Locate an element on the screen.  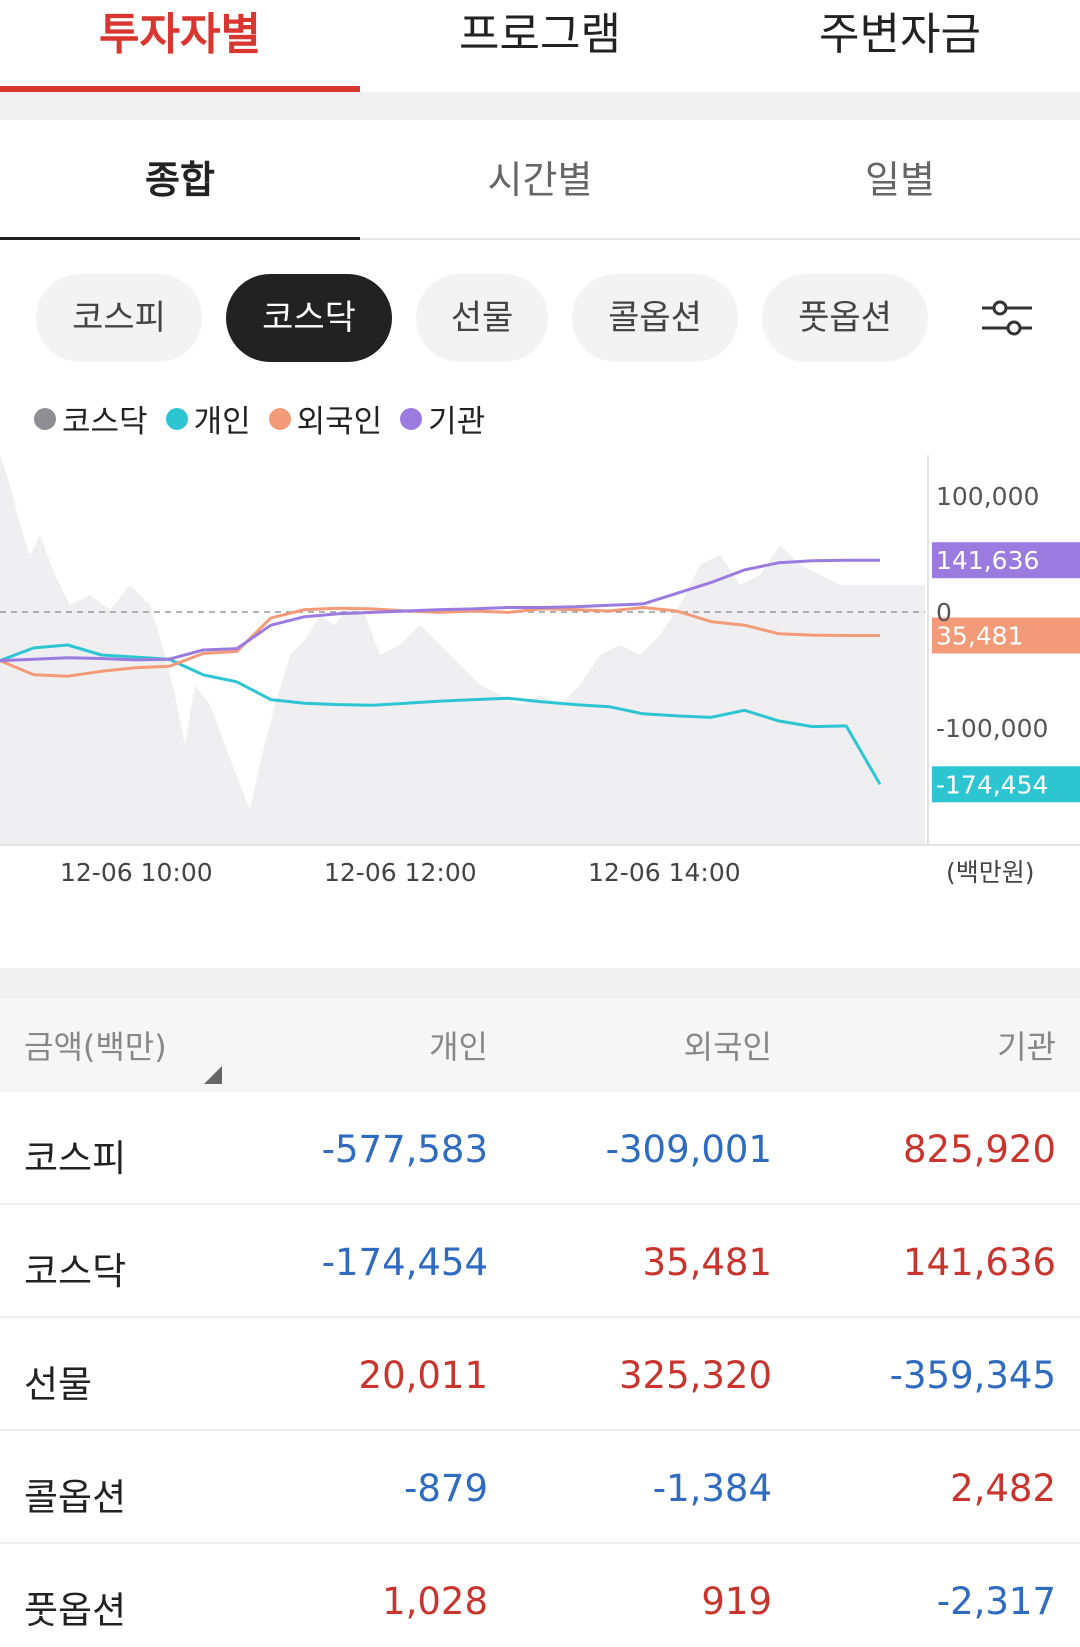
value-badge-label: 35,481 is located at coordinates (979, 636).